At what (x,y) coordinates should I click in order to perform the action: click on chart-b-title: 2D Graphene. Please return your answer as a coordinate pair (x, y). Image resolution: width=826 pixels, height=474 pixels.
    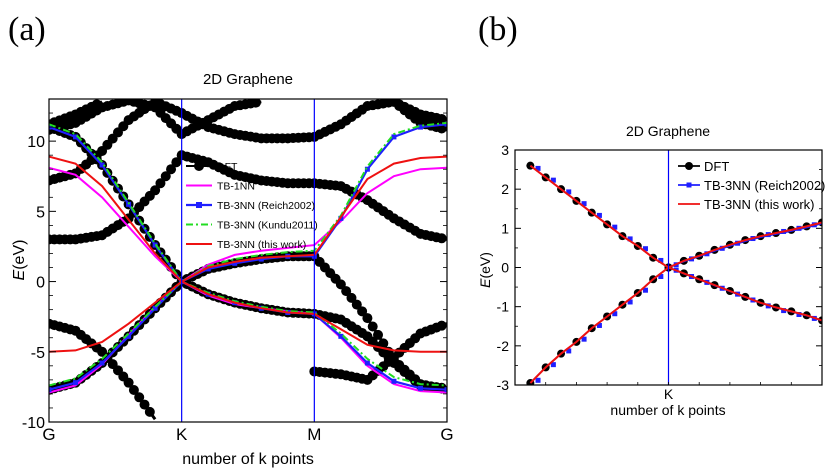
    Looking at the image, I should click on (668, 131).